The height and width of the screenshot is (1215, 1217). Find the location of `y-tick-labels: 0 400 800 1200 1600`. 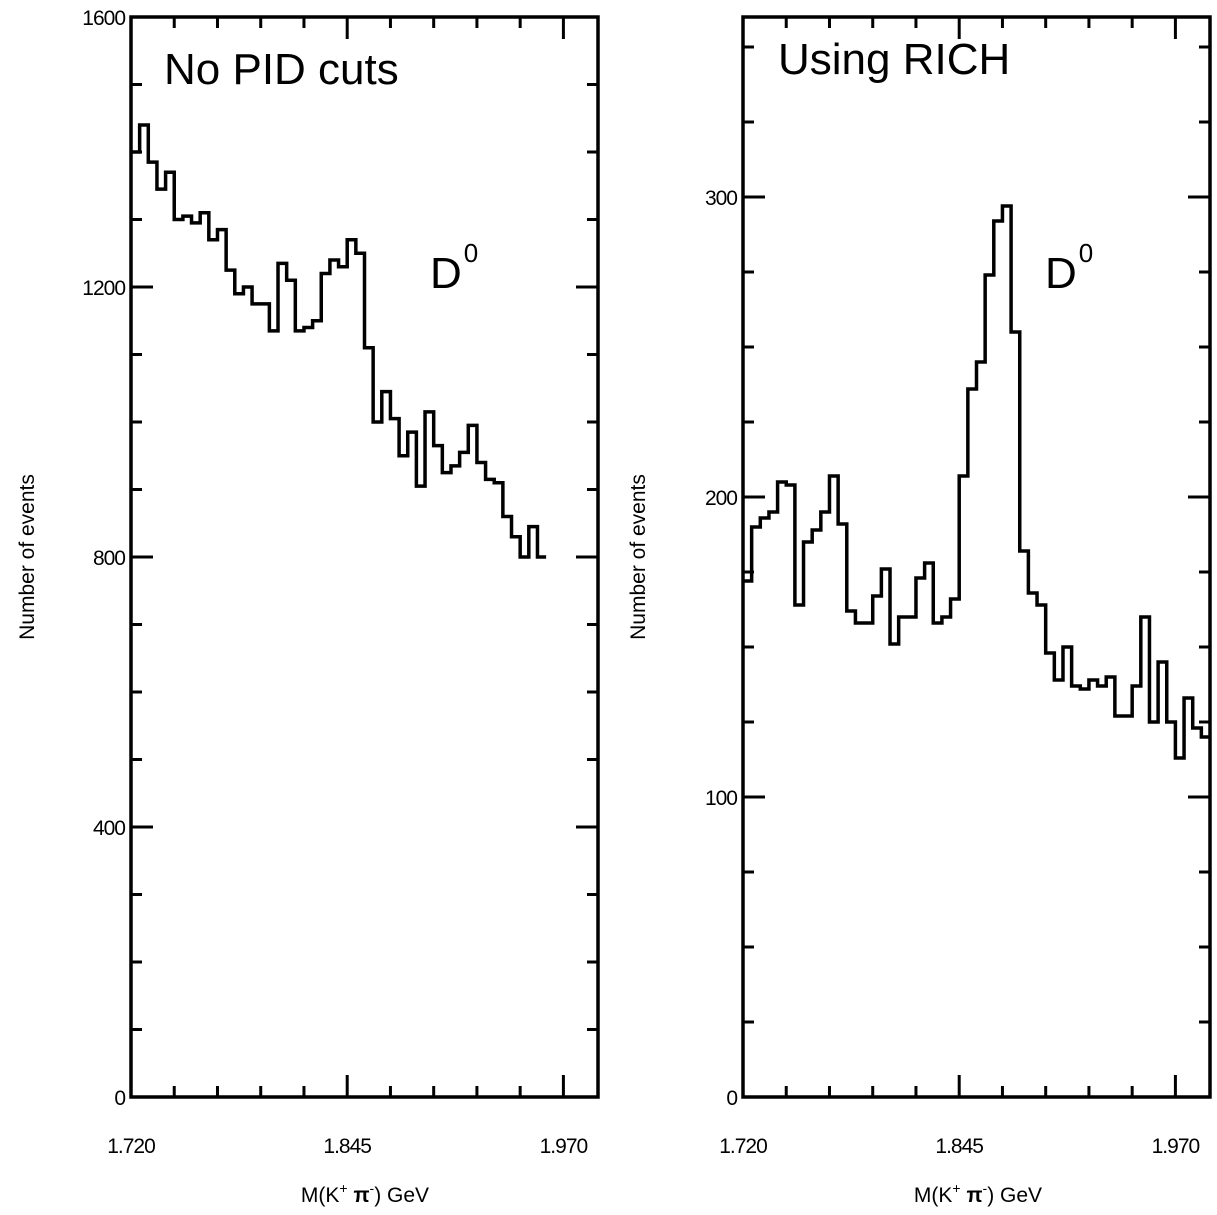

y-tick-labels: 0 400 800 1200 1600 is located at coordinates (104, 558).